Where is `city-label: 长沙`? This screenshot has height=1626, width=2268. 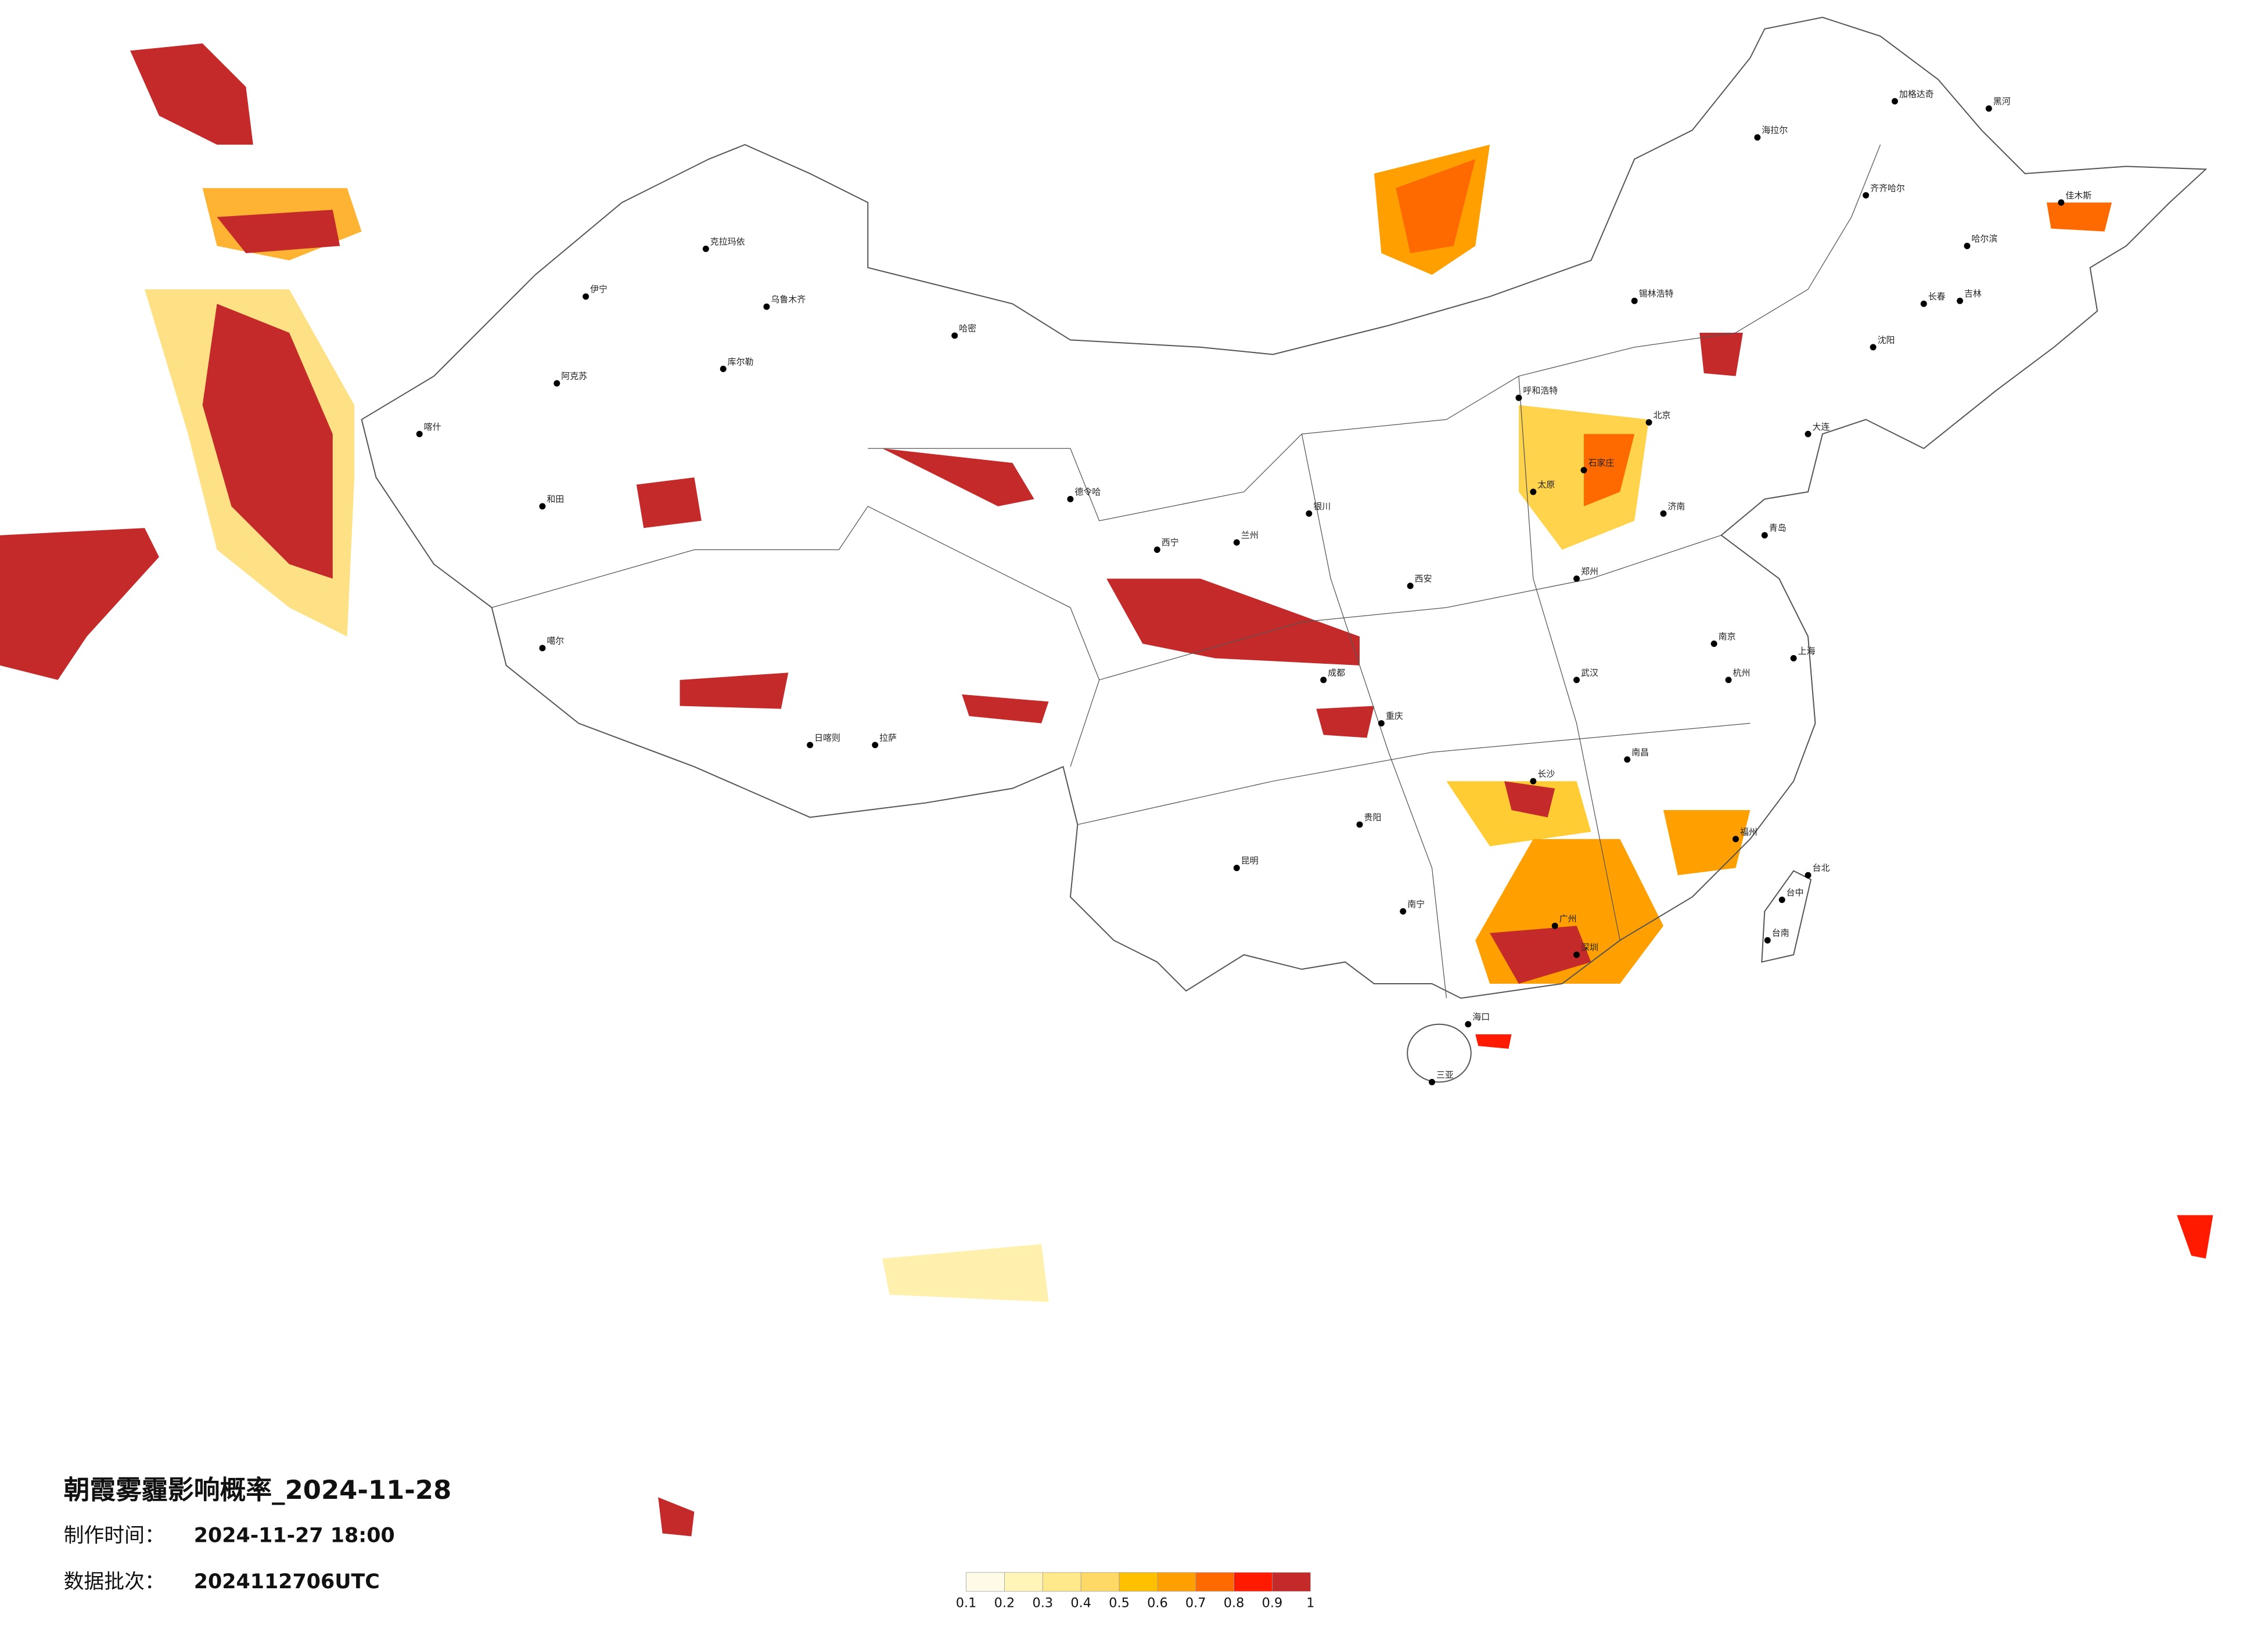
city-label: 长沙 is located at coordinates (1546, 774).